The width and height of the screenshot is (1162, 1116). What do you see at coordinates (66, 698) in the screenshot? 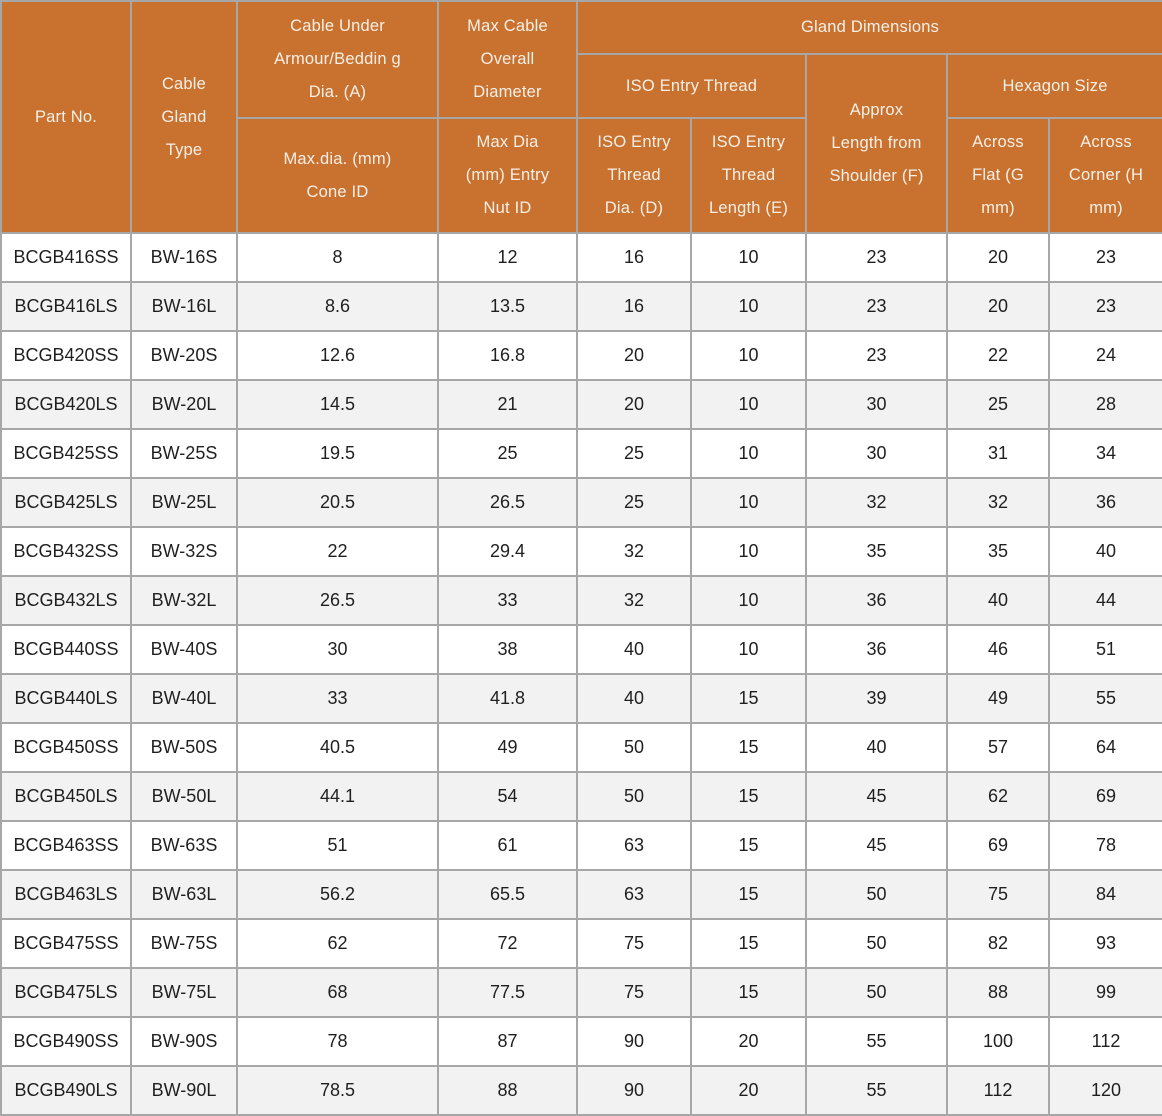
I see `cell-part-no: BCGB440LS` at bounding box center [66, 698].